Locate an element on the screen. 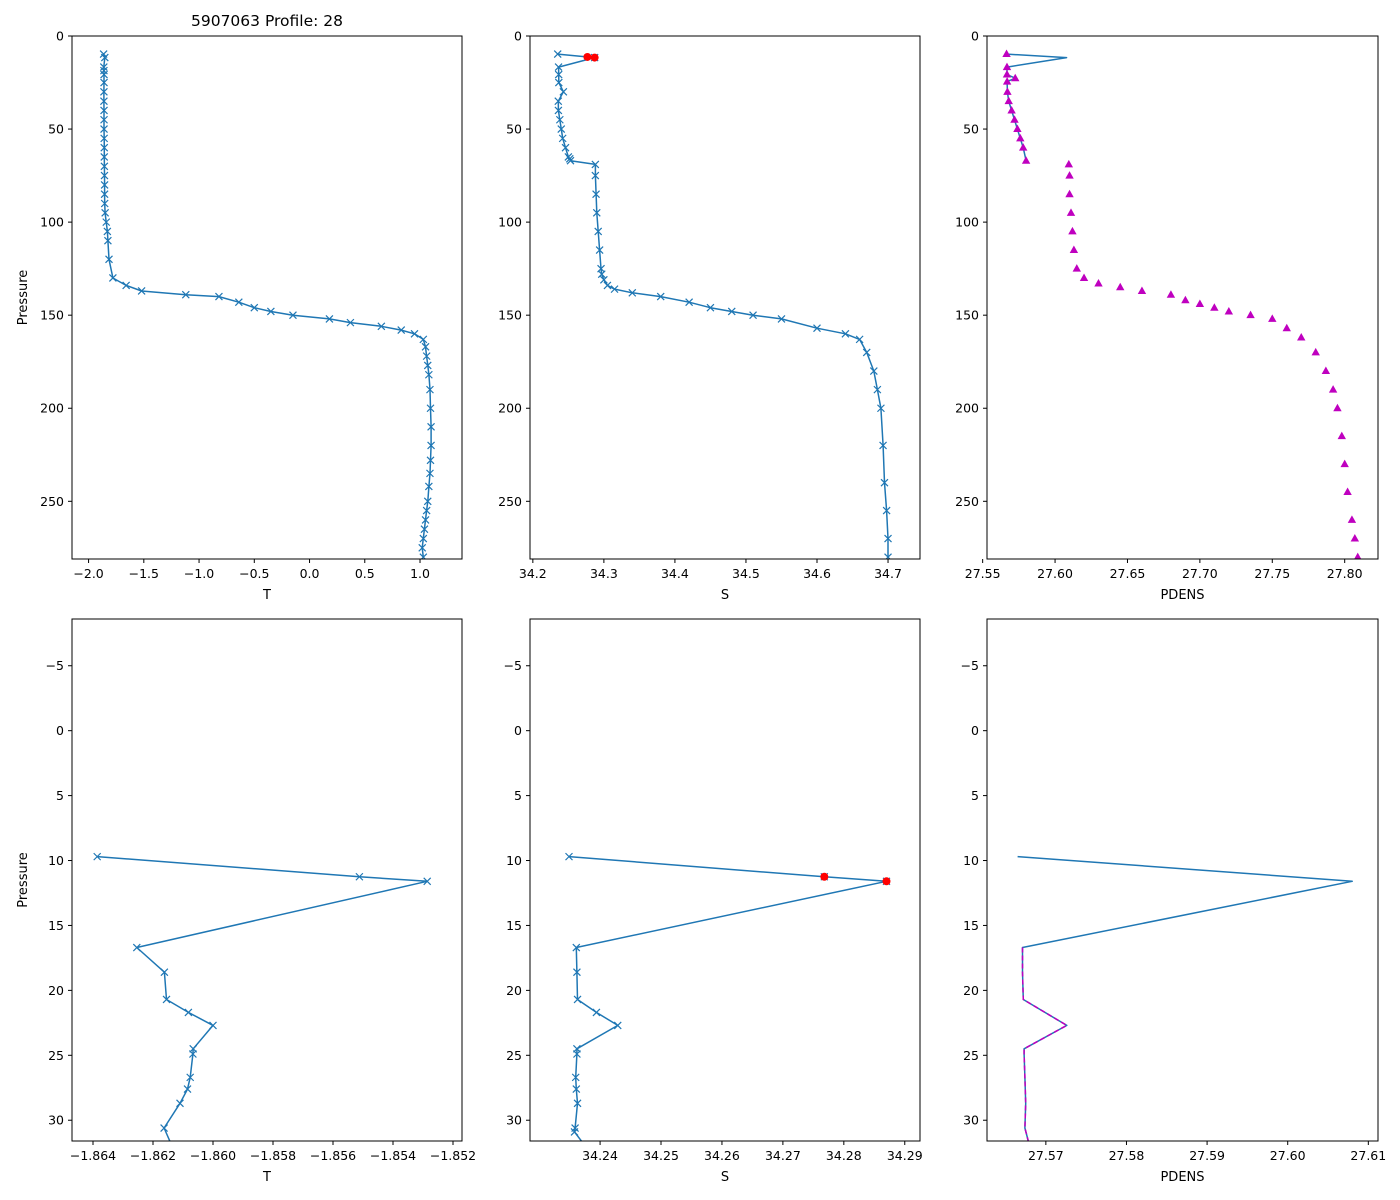 The image size is (1400, 1200). x-tick-label: −0.5 is located at coordinates (254, 573).